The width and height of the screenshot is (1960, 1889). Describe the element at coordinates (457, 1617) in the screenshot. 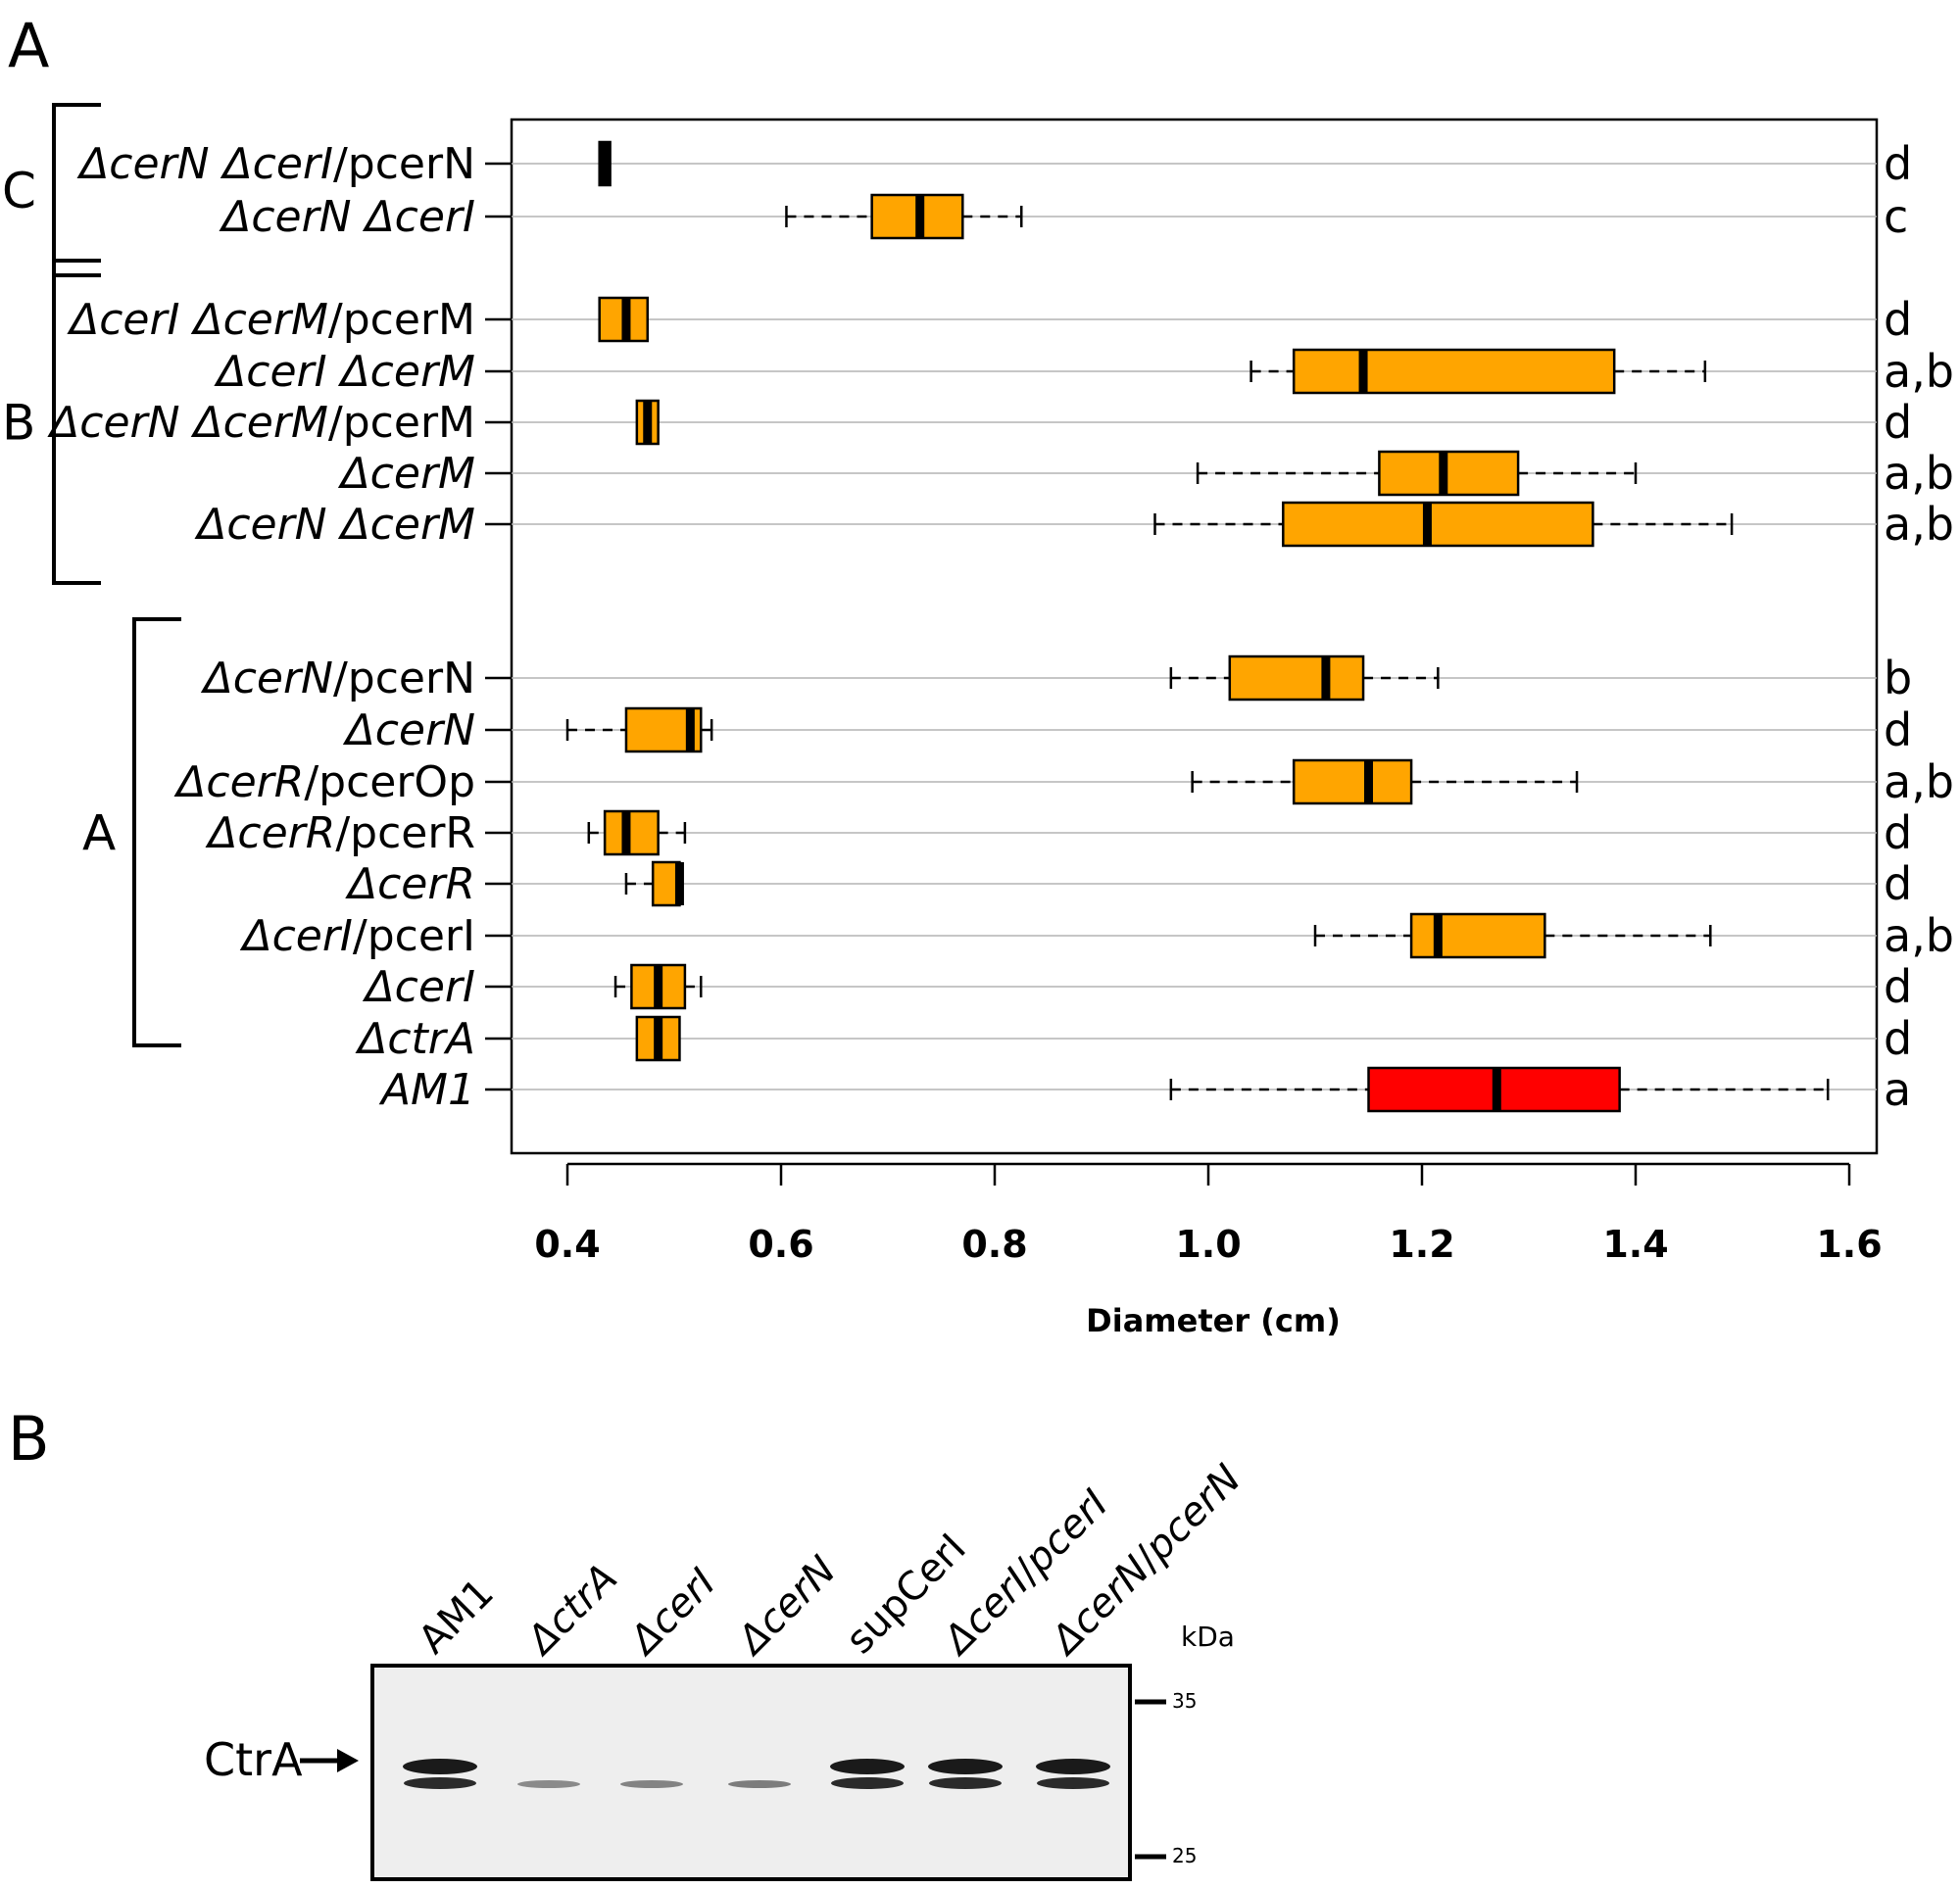

I see `lane-label: AM1` at that location.